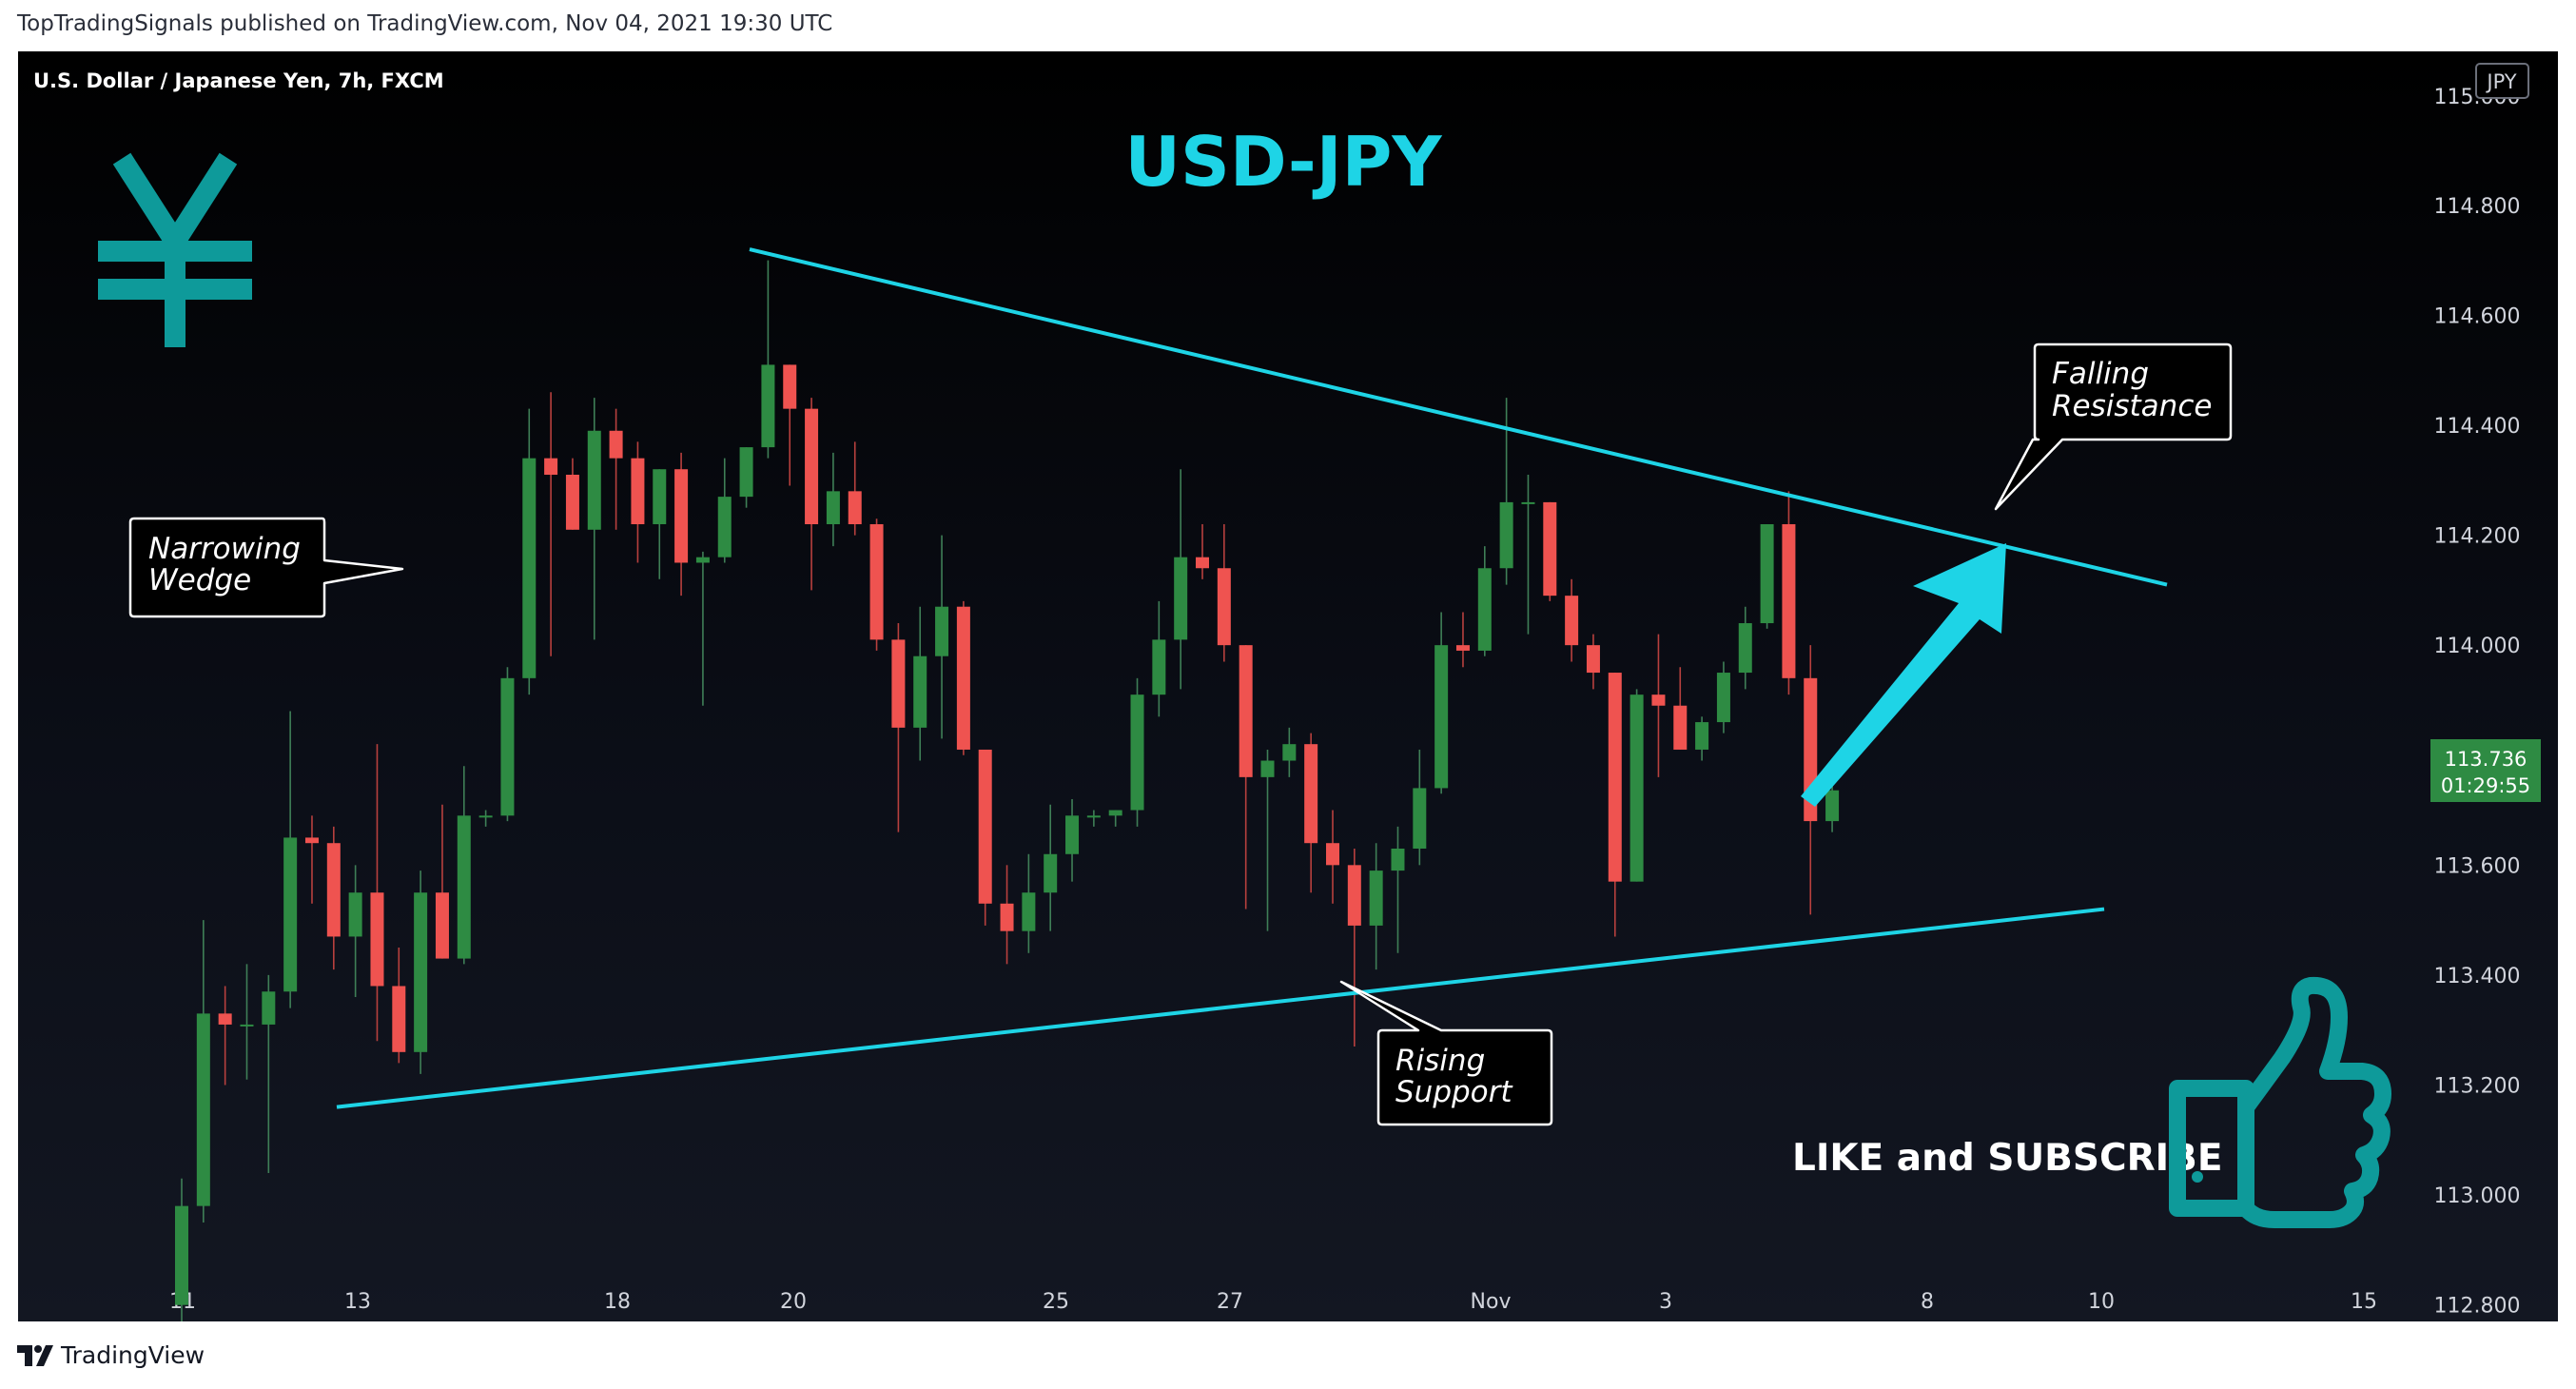  Describe the element at coordinates (2101, 374) in the screenshot. I see `callout-line1: Falling` at that location.